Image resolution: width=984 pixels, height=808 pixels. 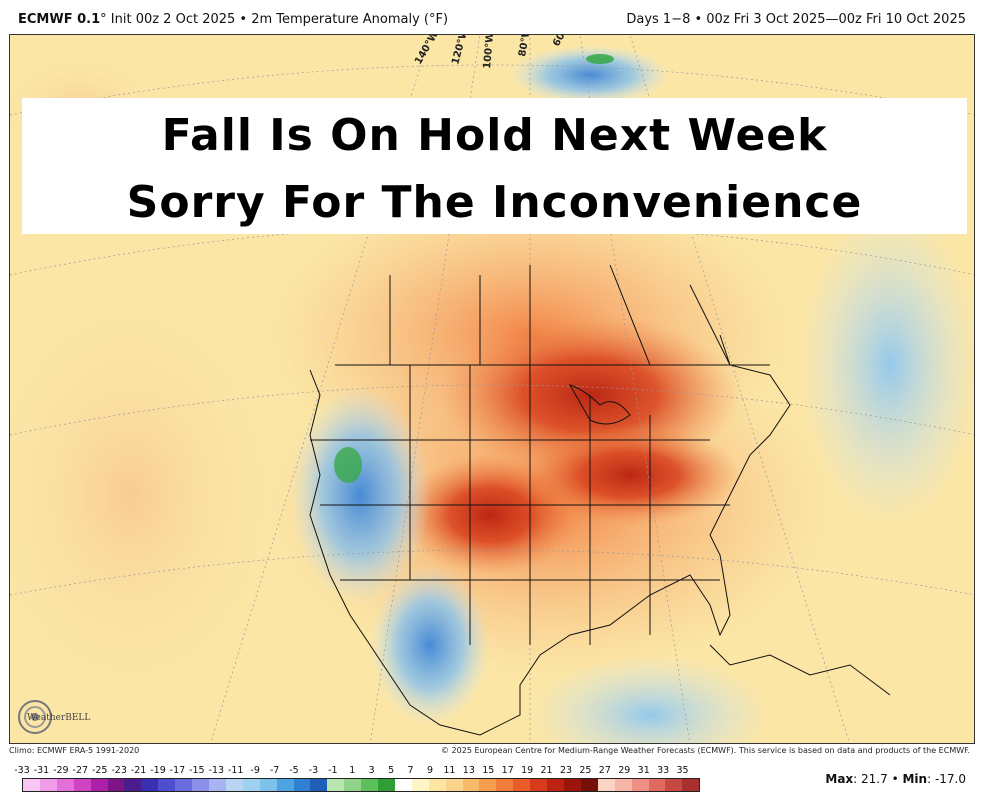 What do you see at coordinates (274, 770) in the screenshot?
I see `colorbar-tick-label: -7` at bounding box center [274, 770].